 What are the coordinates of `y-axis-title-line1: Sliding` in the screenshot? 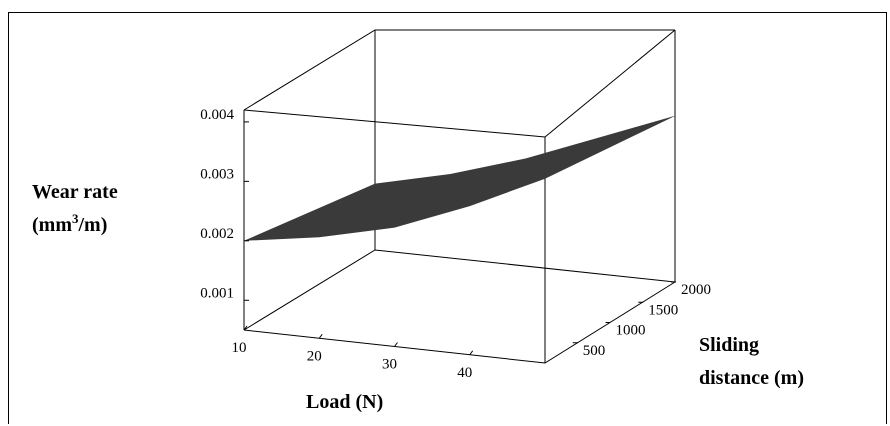 It's located at (729, 345).